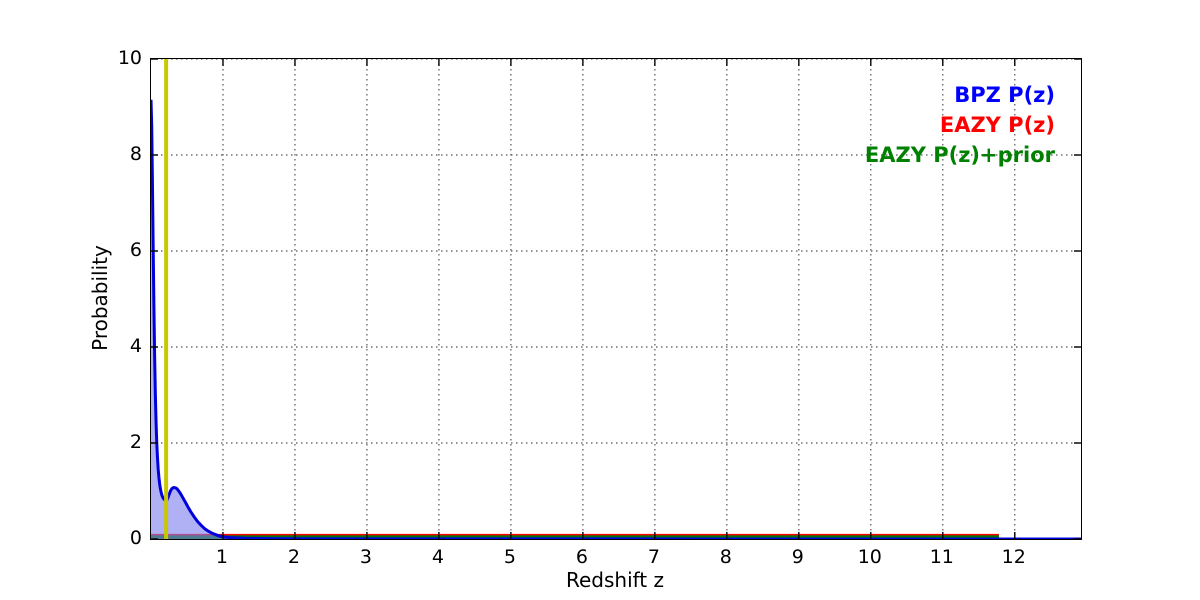 The width and height of the screenshot is (1200, 600). Describe the element at coordinates (615, 560) in the screenshot. I see `x-axis-tick-labels: 1 2 3 4 5 6 7 8 9 10 11 12` at that location.